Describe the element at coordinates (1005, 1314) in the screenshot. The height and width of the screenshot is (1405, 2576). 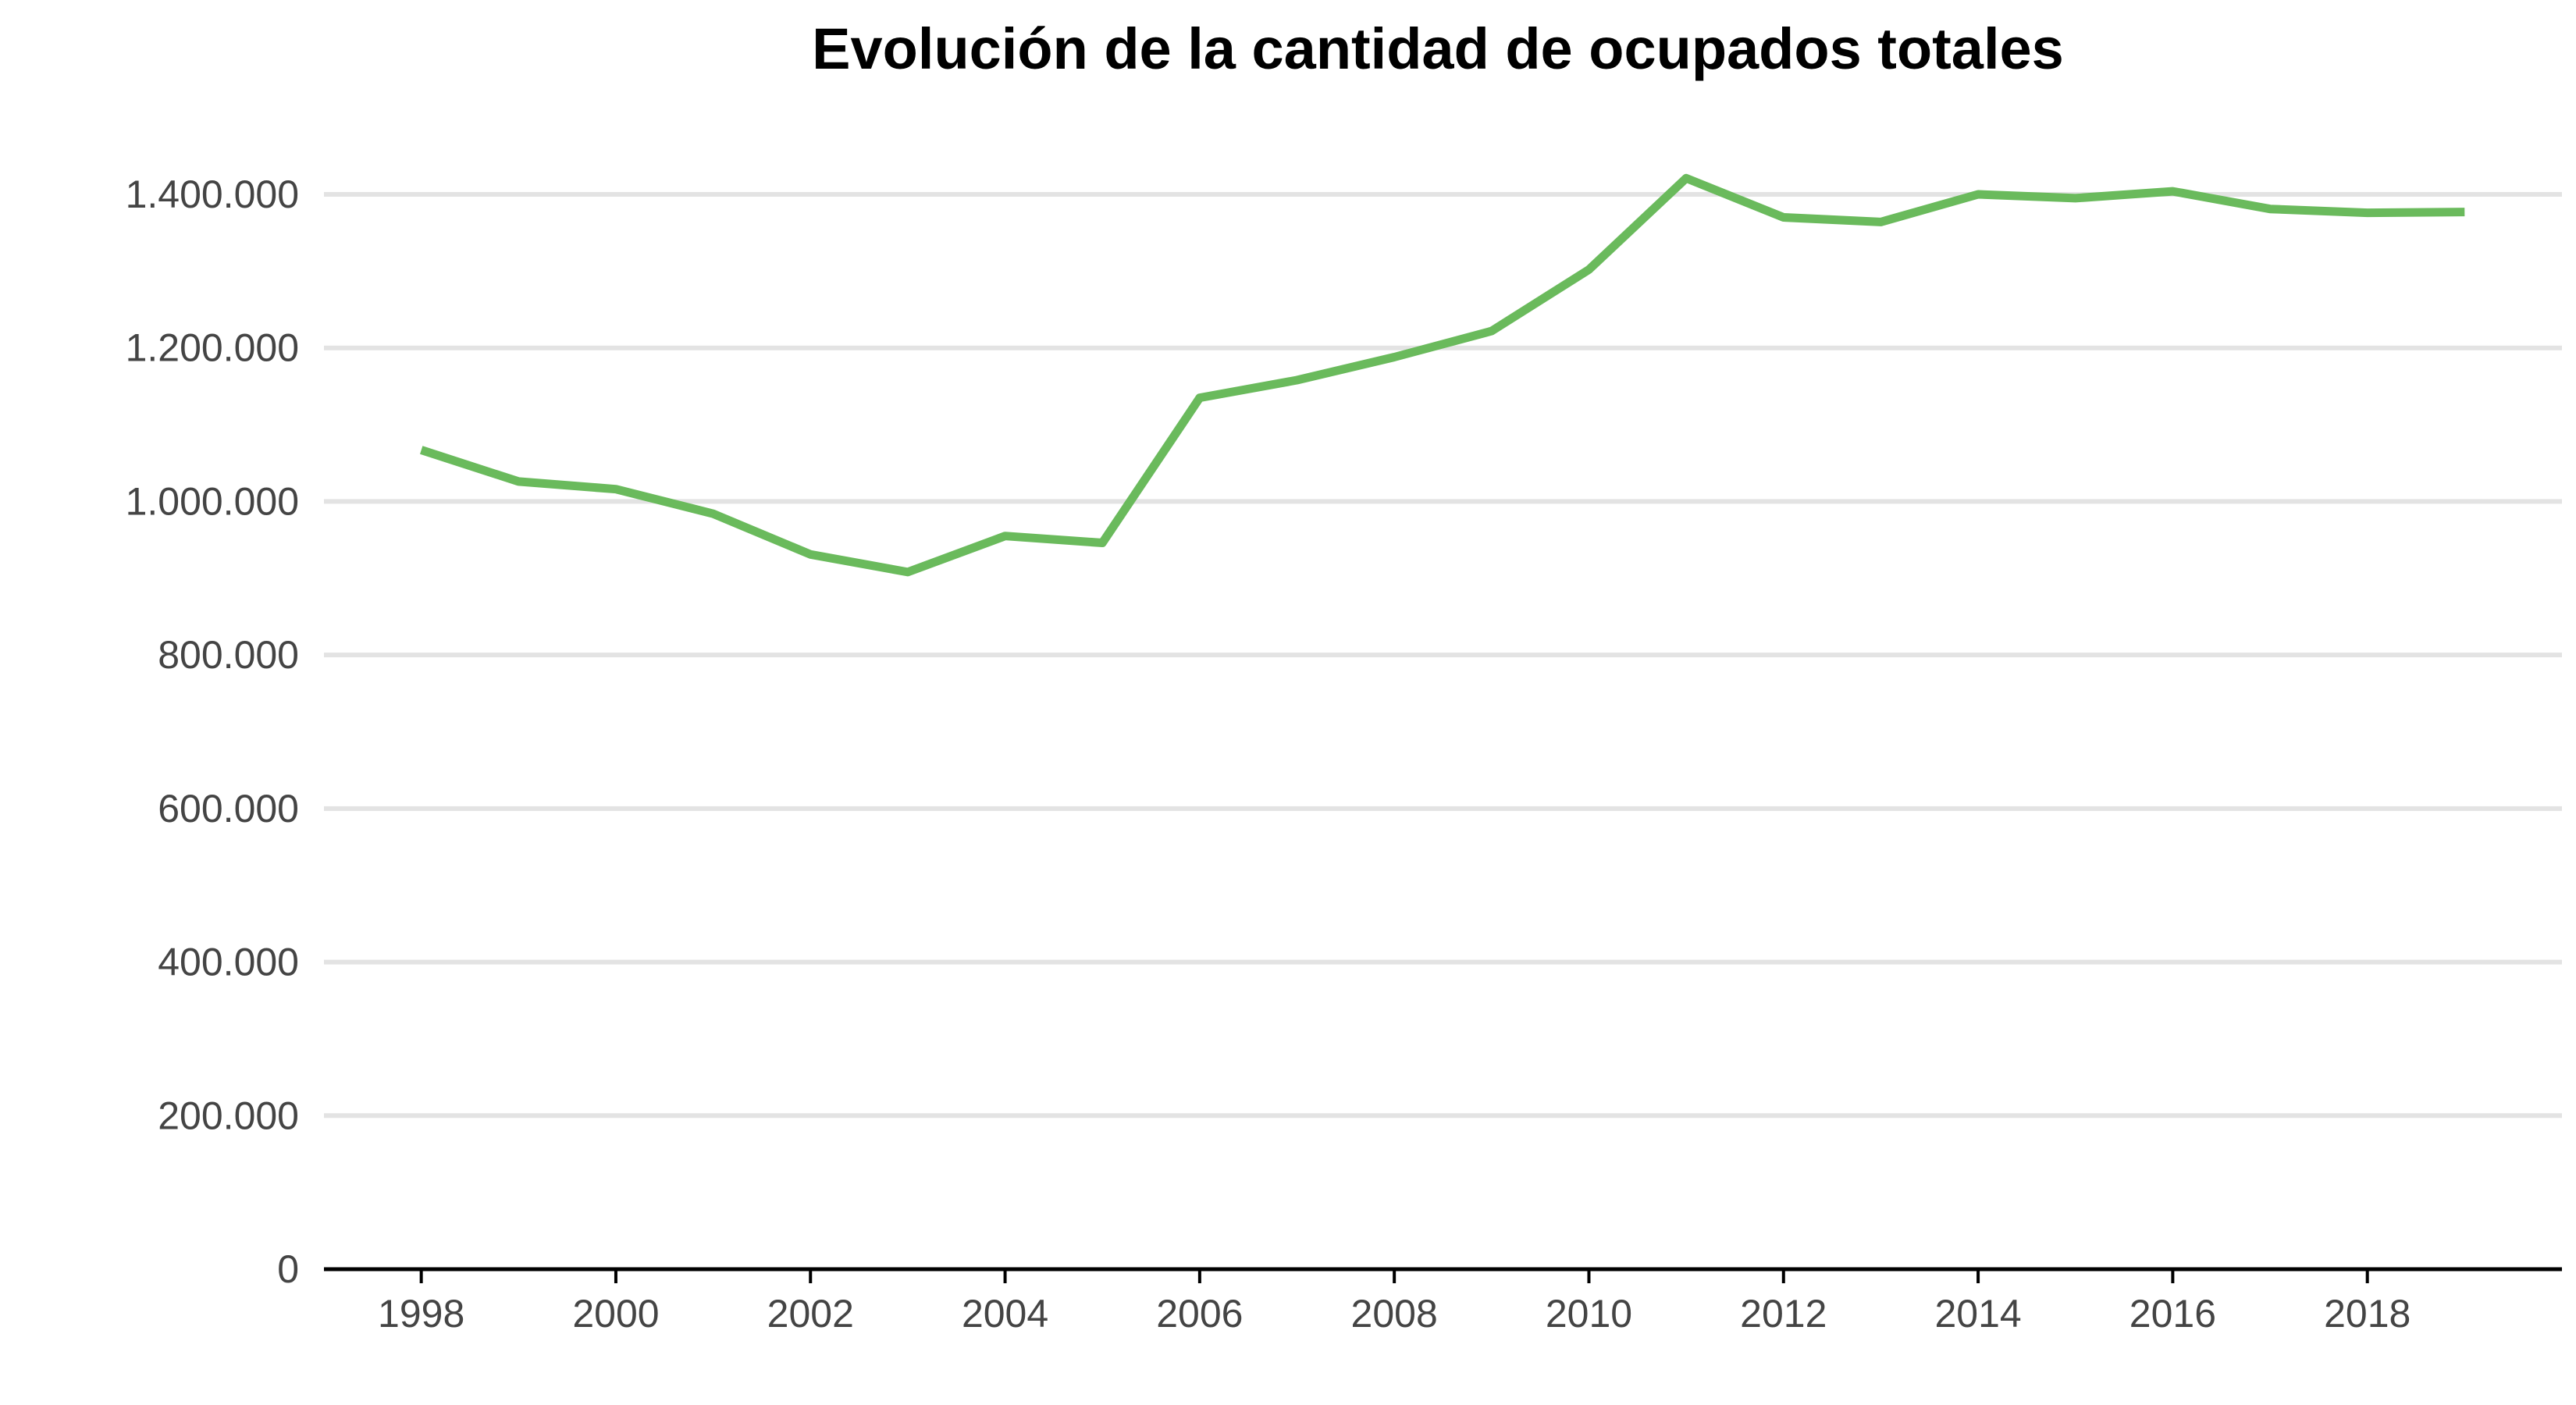
I see `x-tick-label: 2004` at that location.